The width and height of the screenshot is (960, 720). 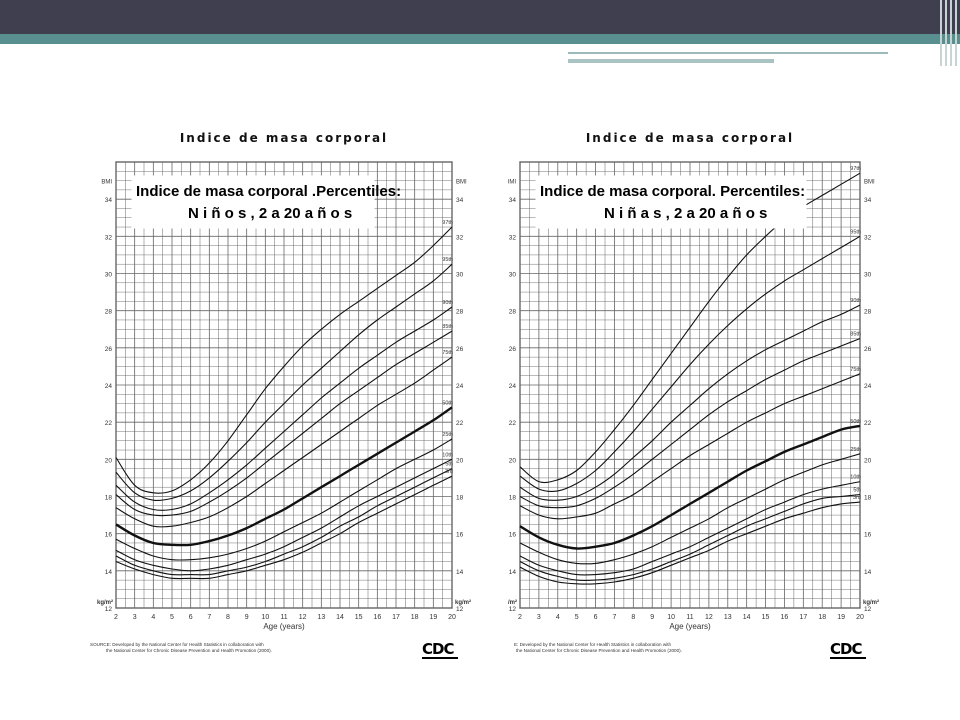 What do you see at coordinates (871, 602) in the screenshot?
I see `y-label-bottom-right: kg/m²` at bounding box center [871, 602].